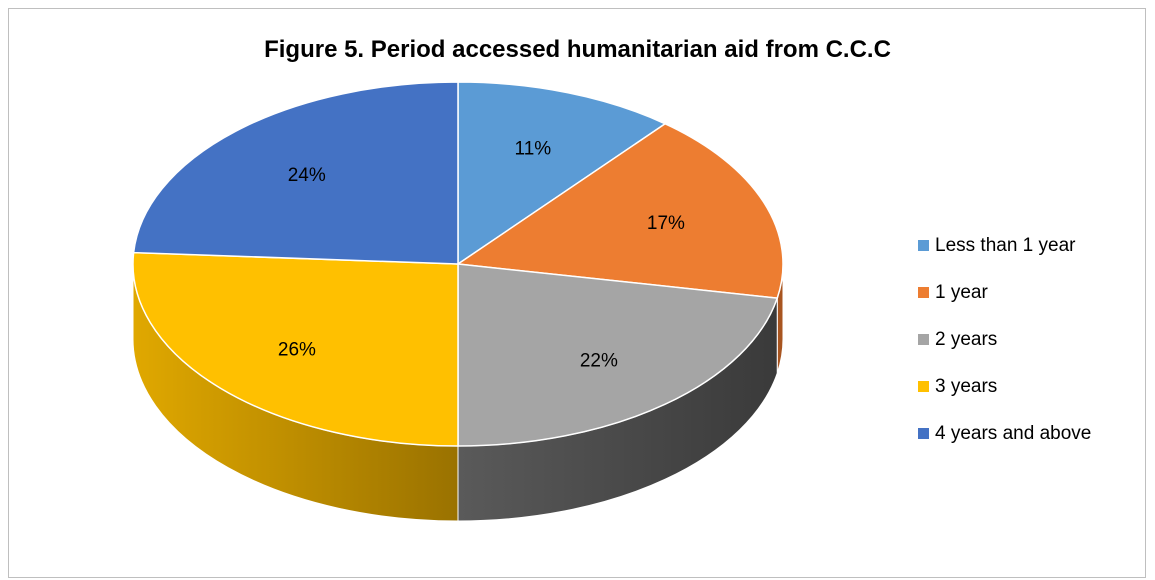 This screenshot has height=580, width=1155. I want to click on legend-label: 1 year, so click(961, 292).